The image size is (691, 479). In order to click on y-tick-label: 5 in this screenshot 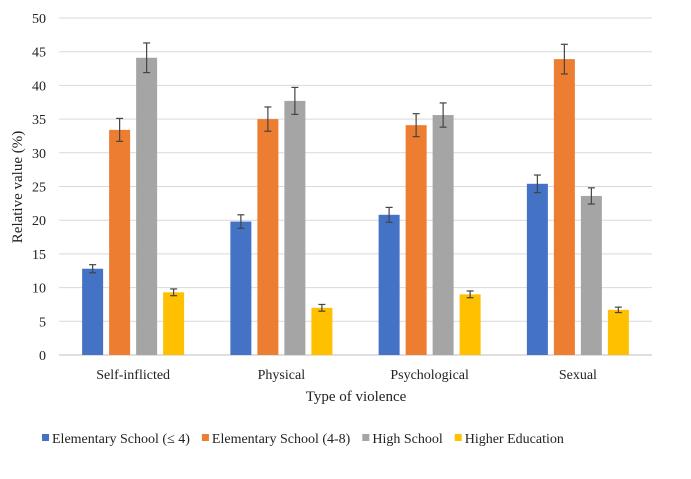, I will do `click(42, 322)`.